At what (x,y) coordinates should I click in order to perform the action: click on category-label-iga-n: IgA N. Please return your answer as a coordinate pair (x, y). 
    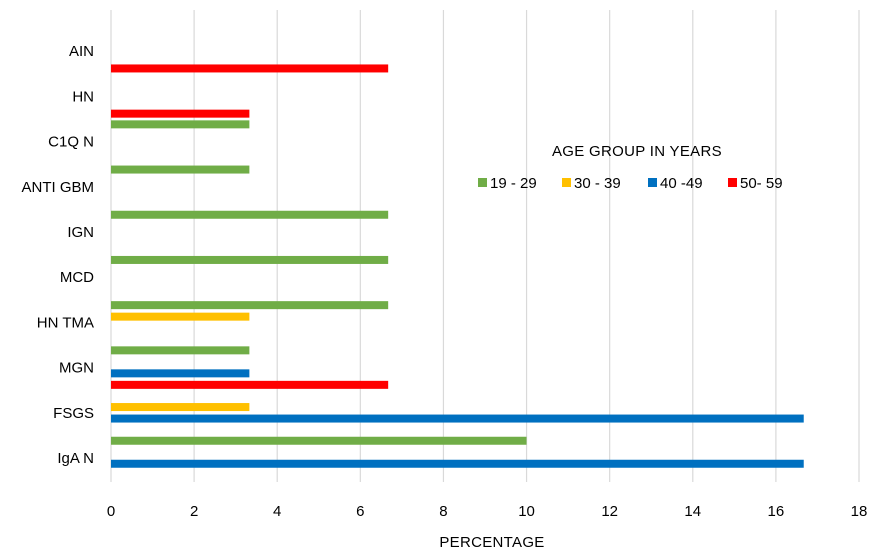
    Looking at the image, I should click on (75, 458).